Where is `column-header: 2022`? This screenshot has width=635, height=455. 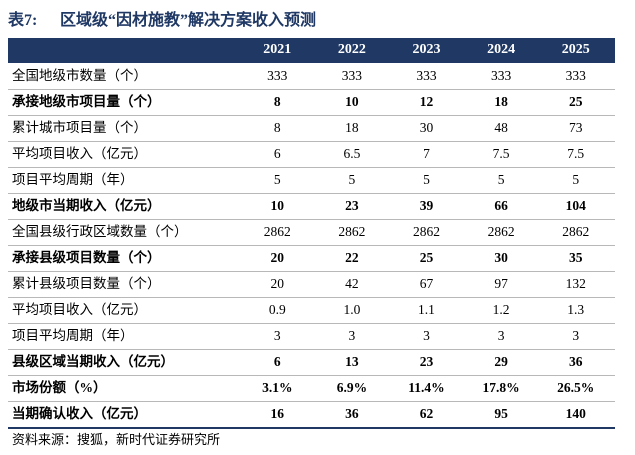 column-header: 2022 is located at coordinates (351, 49).